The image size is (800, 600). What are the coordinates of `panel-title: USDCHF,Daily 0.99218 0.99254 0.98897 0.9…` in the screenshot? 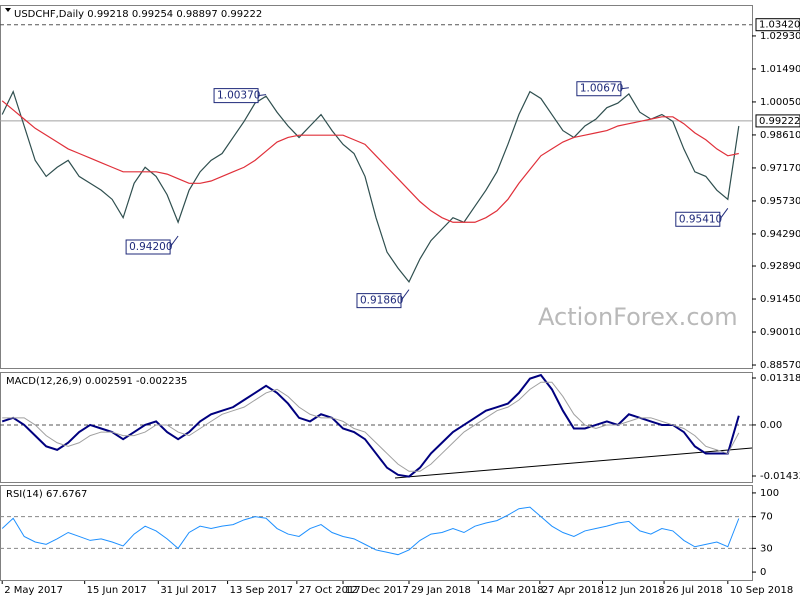 It's located at (138, 14).